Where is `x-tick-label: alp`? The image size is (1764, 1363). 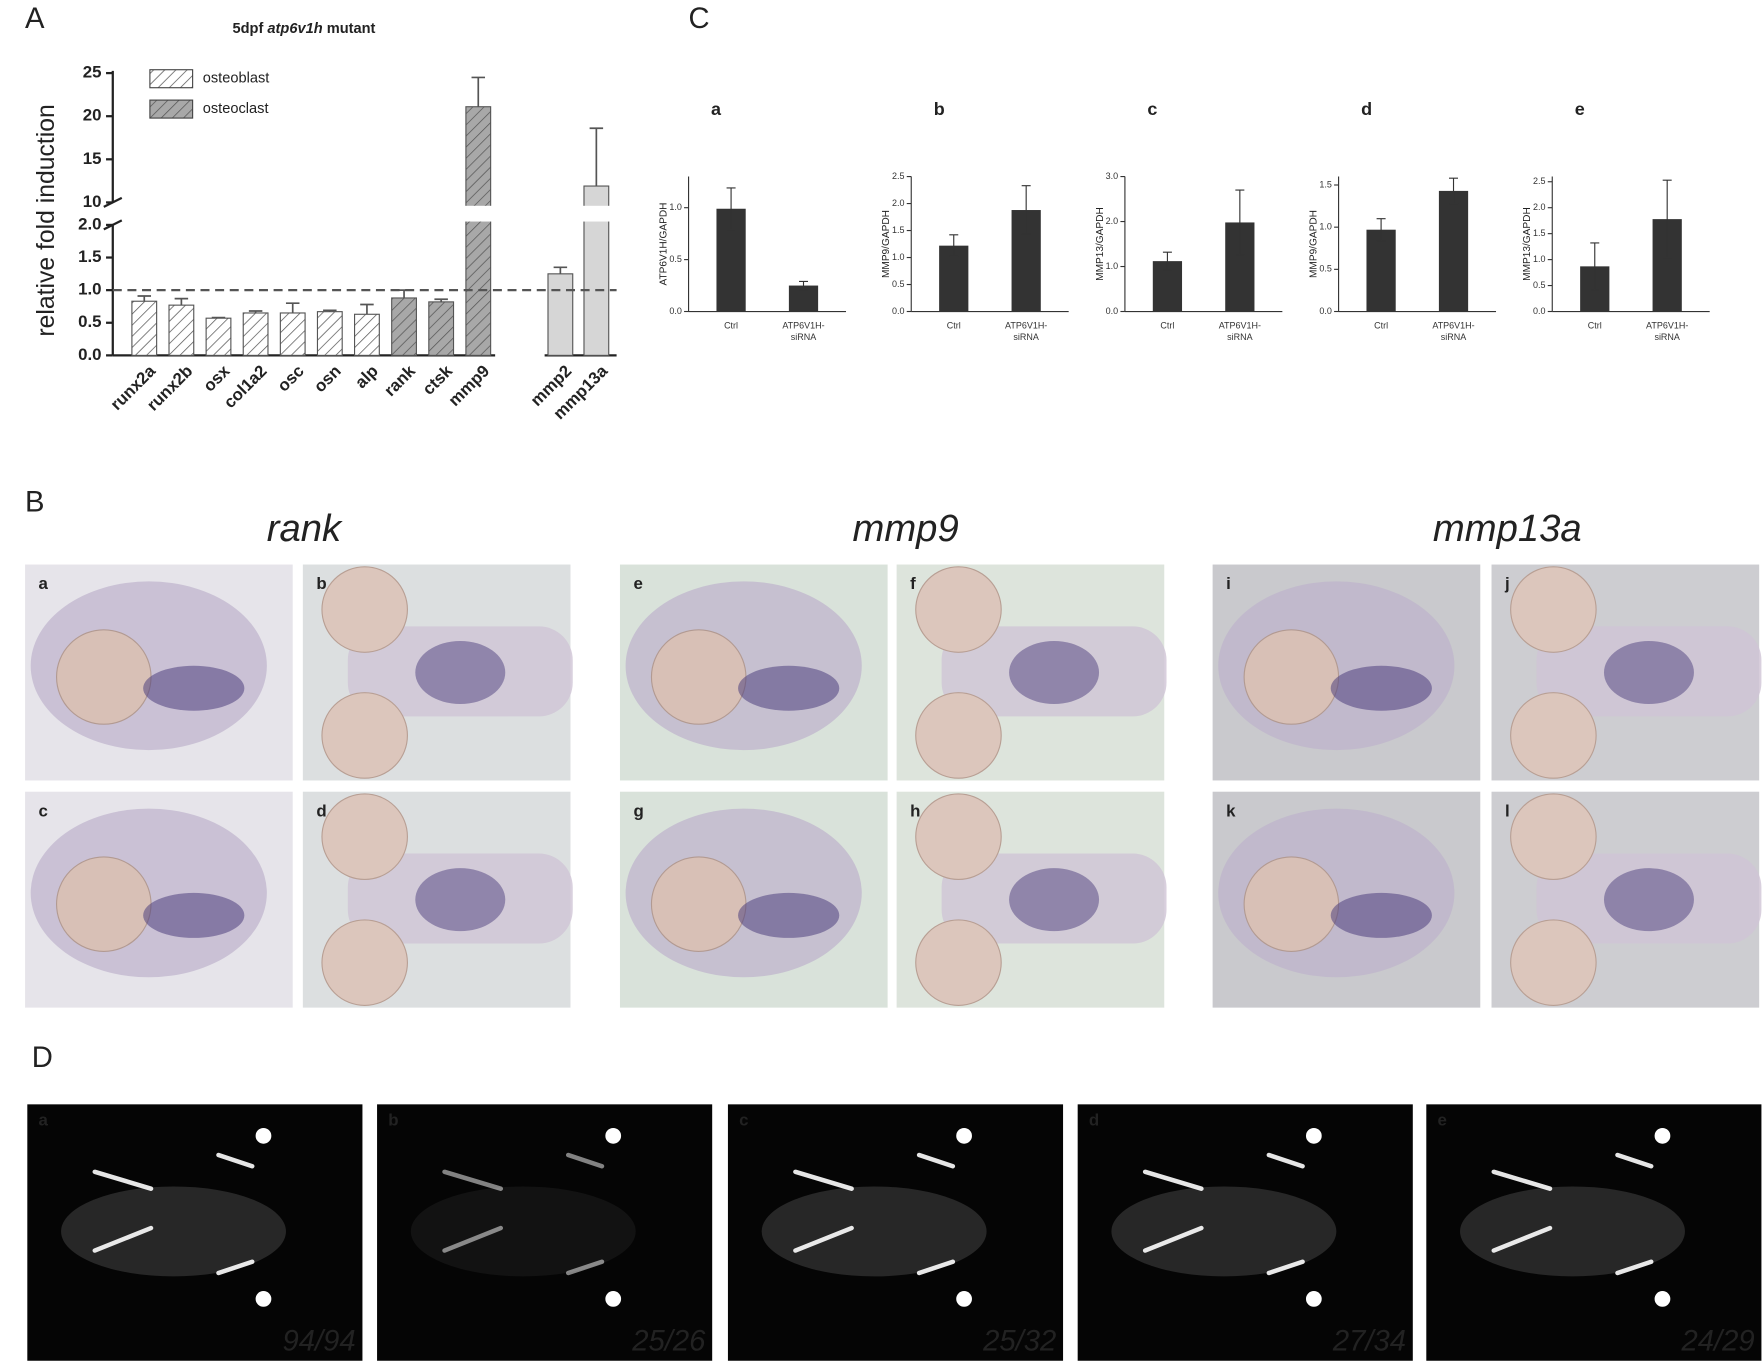
x-tick-label: alp is located at coordinates (366, 376).